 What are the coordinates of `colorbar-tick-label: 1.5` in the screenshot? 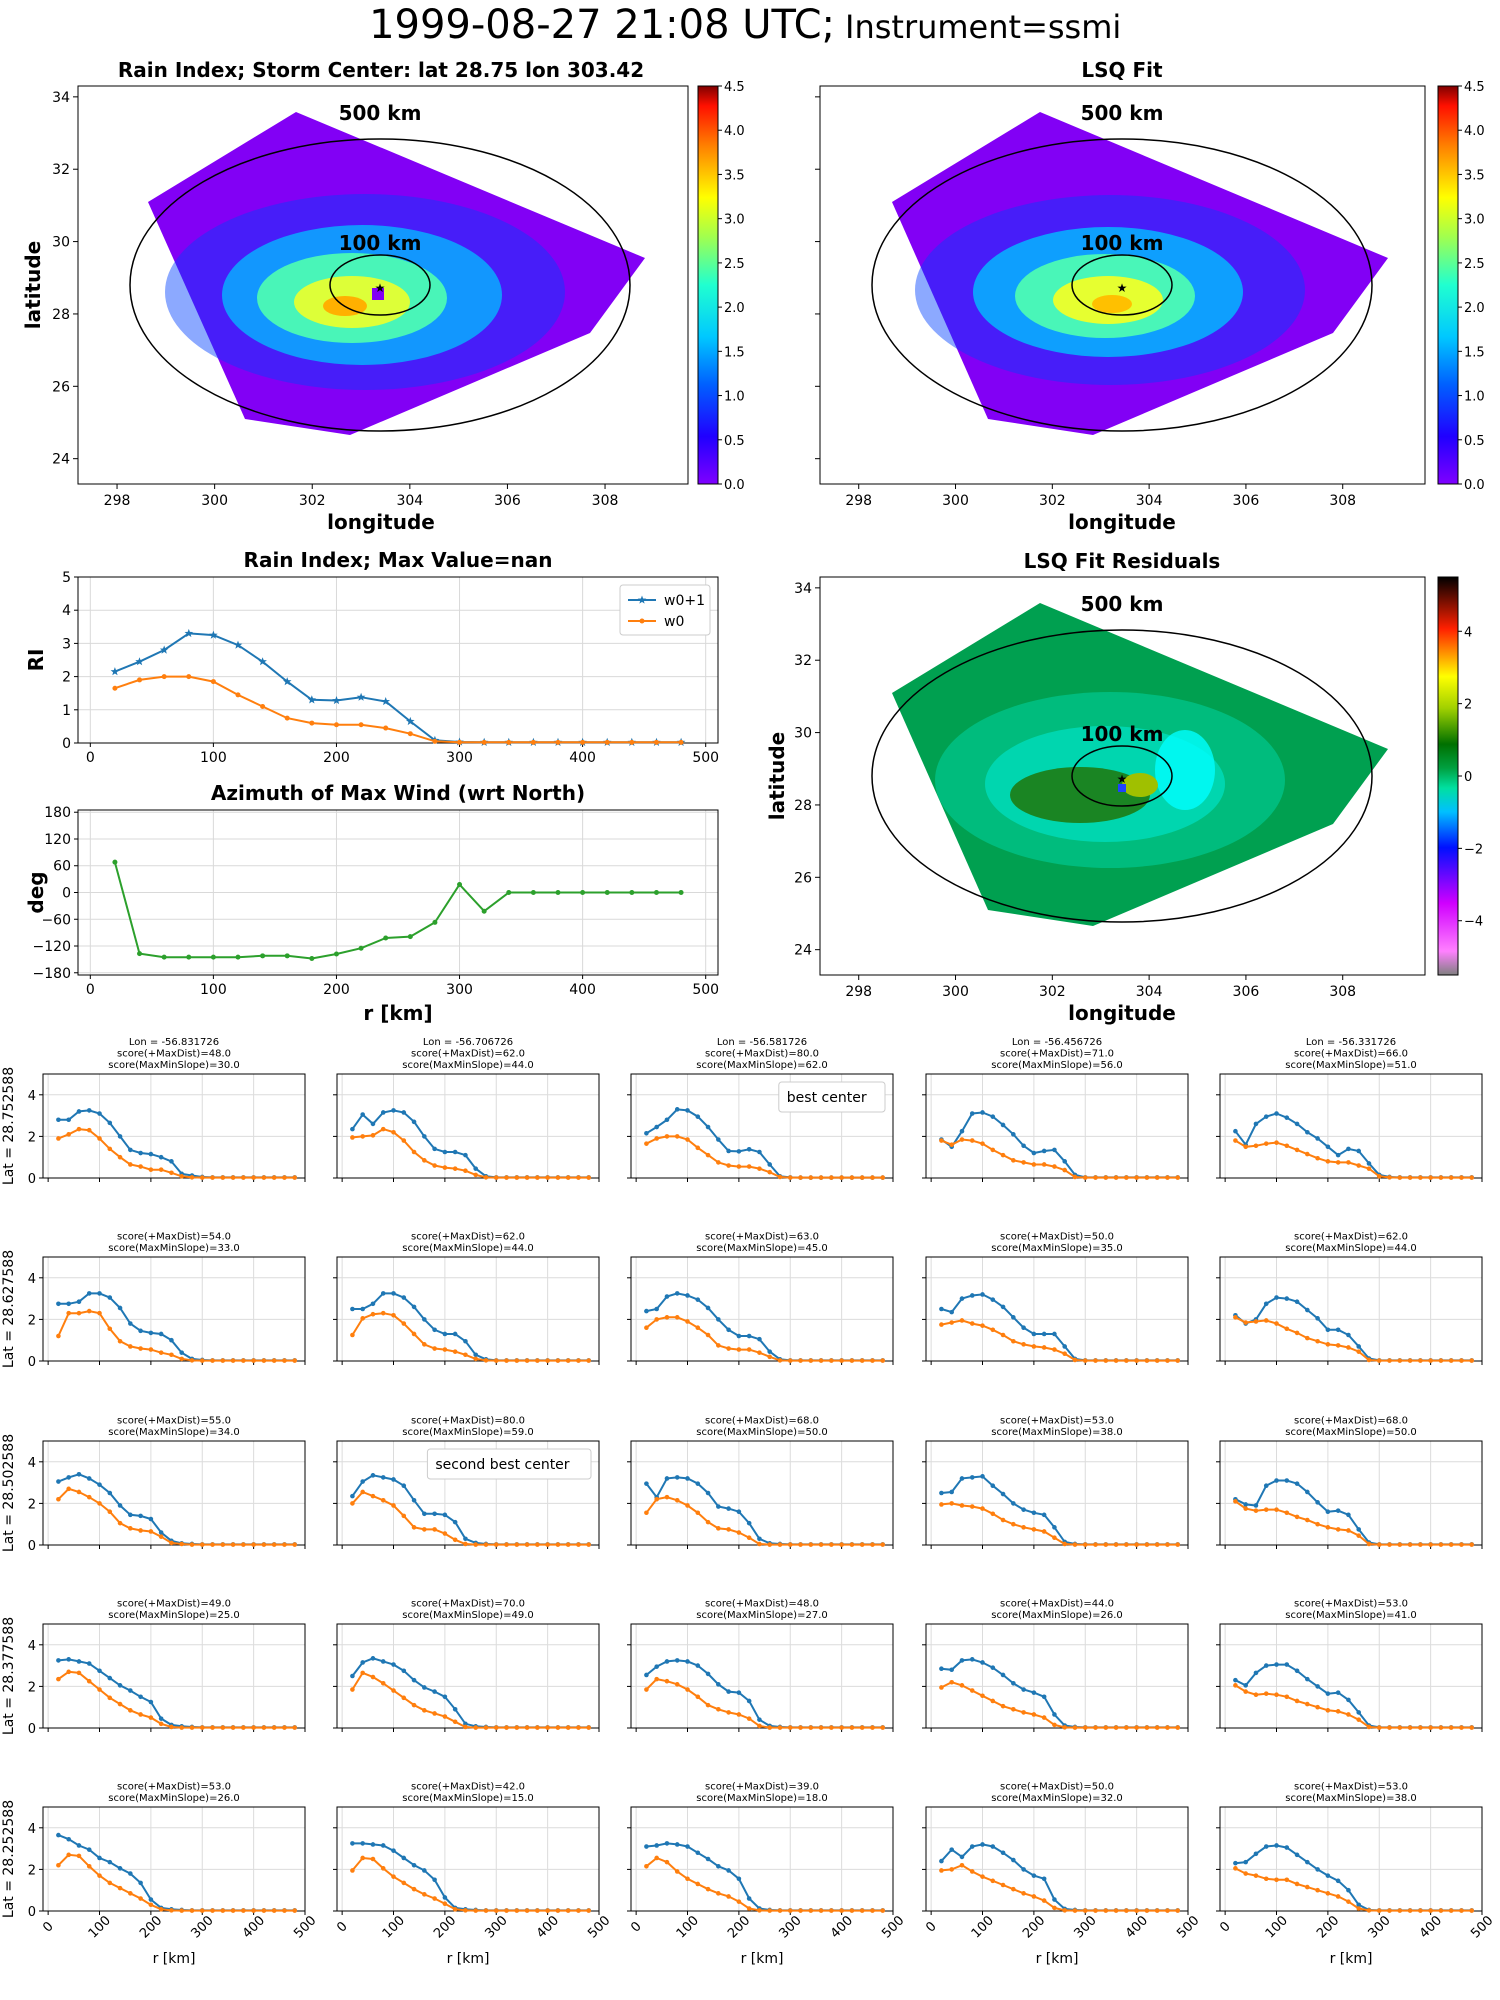 It's located at (1474, 352).